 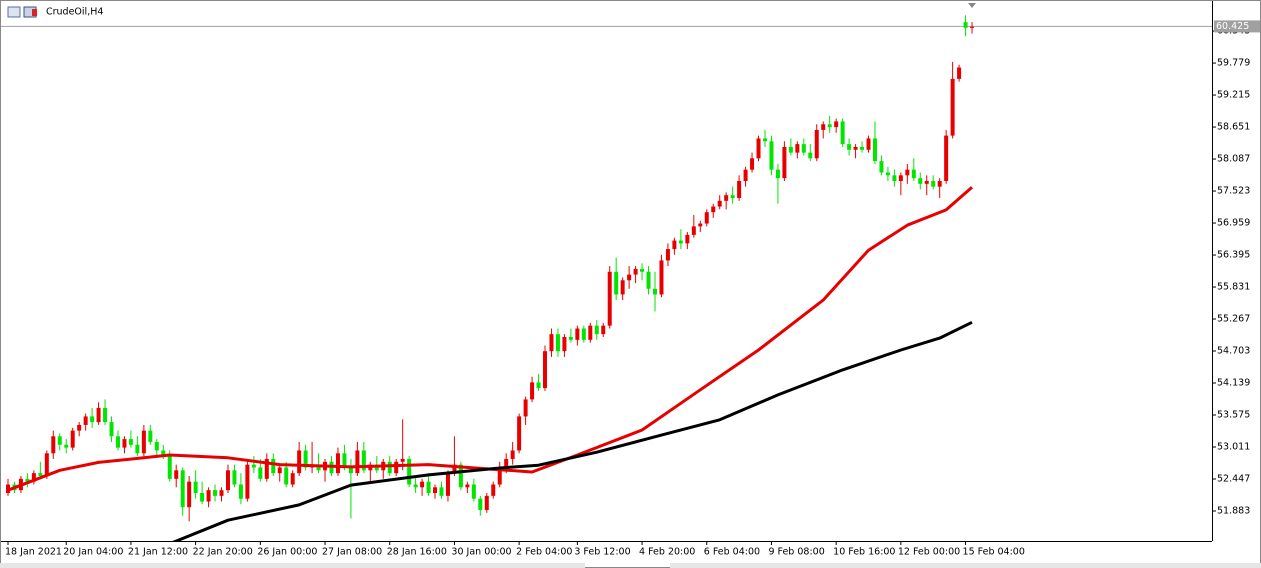 What do you see at coordinates (1233, 127) in the screenshot?
I see `y-tick-label: 58.651` at bounding box center [1233, 127].